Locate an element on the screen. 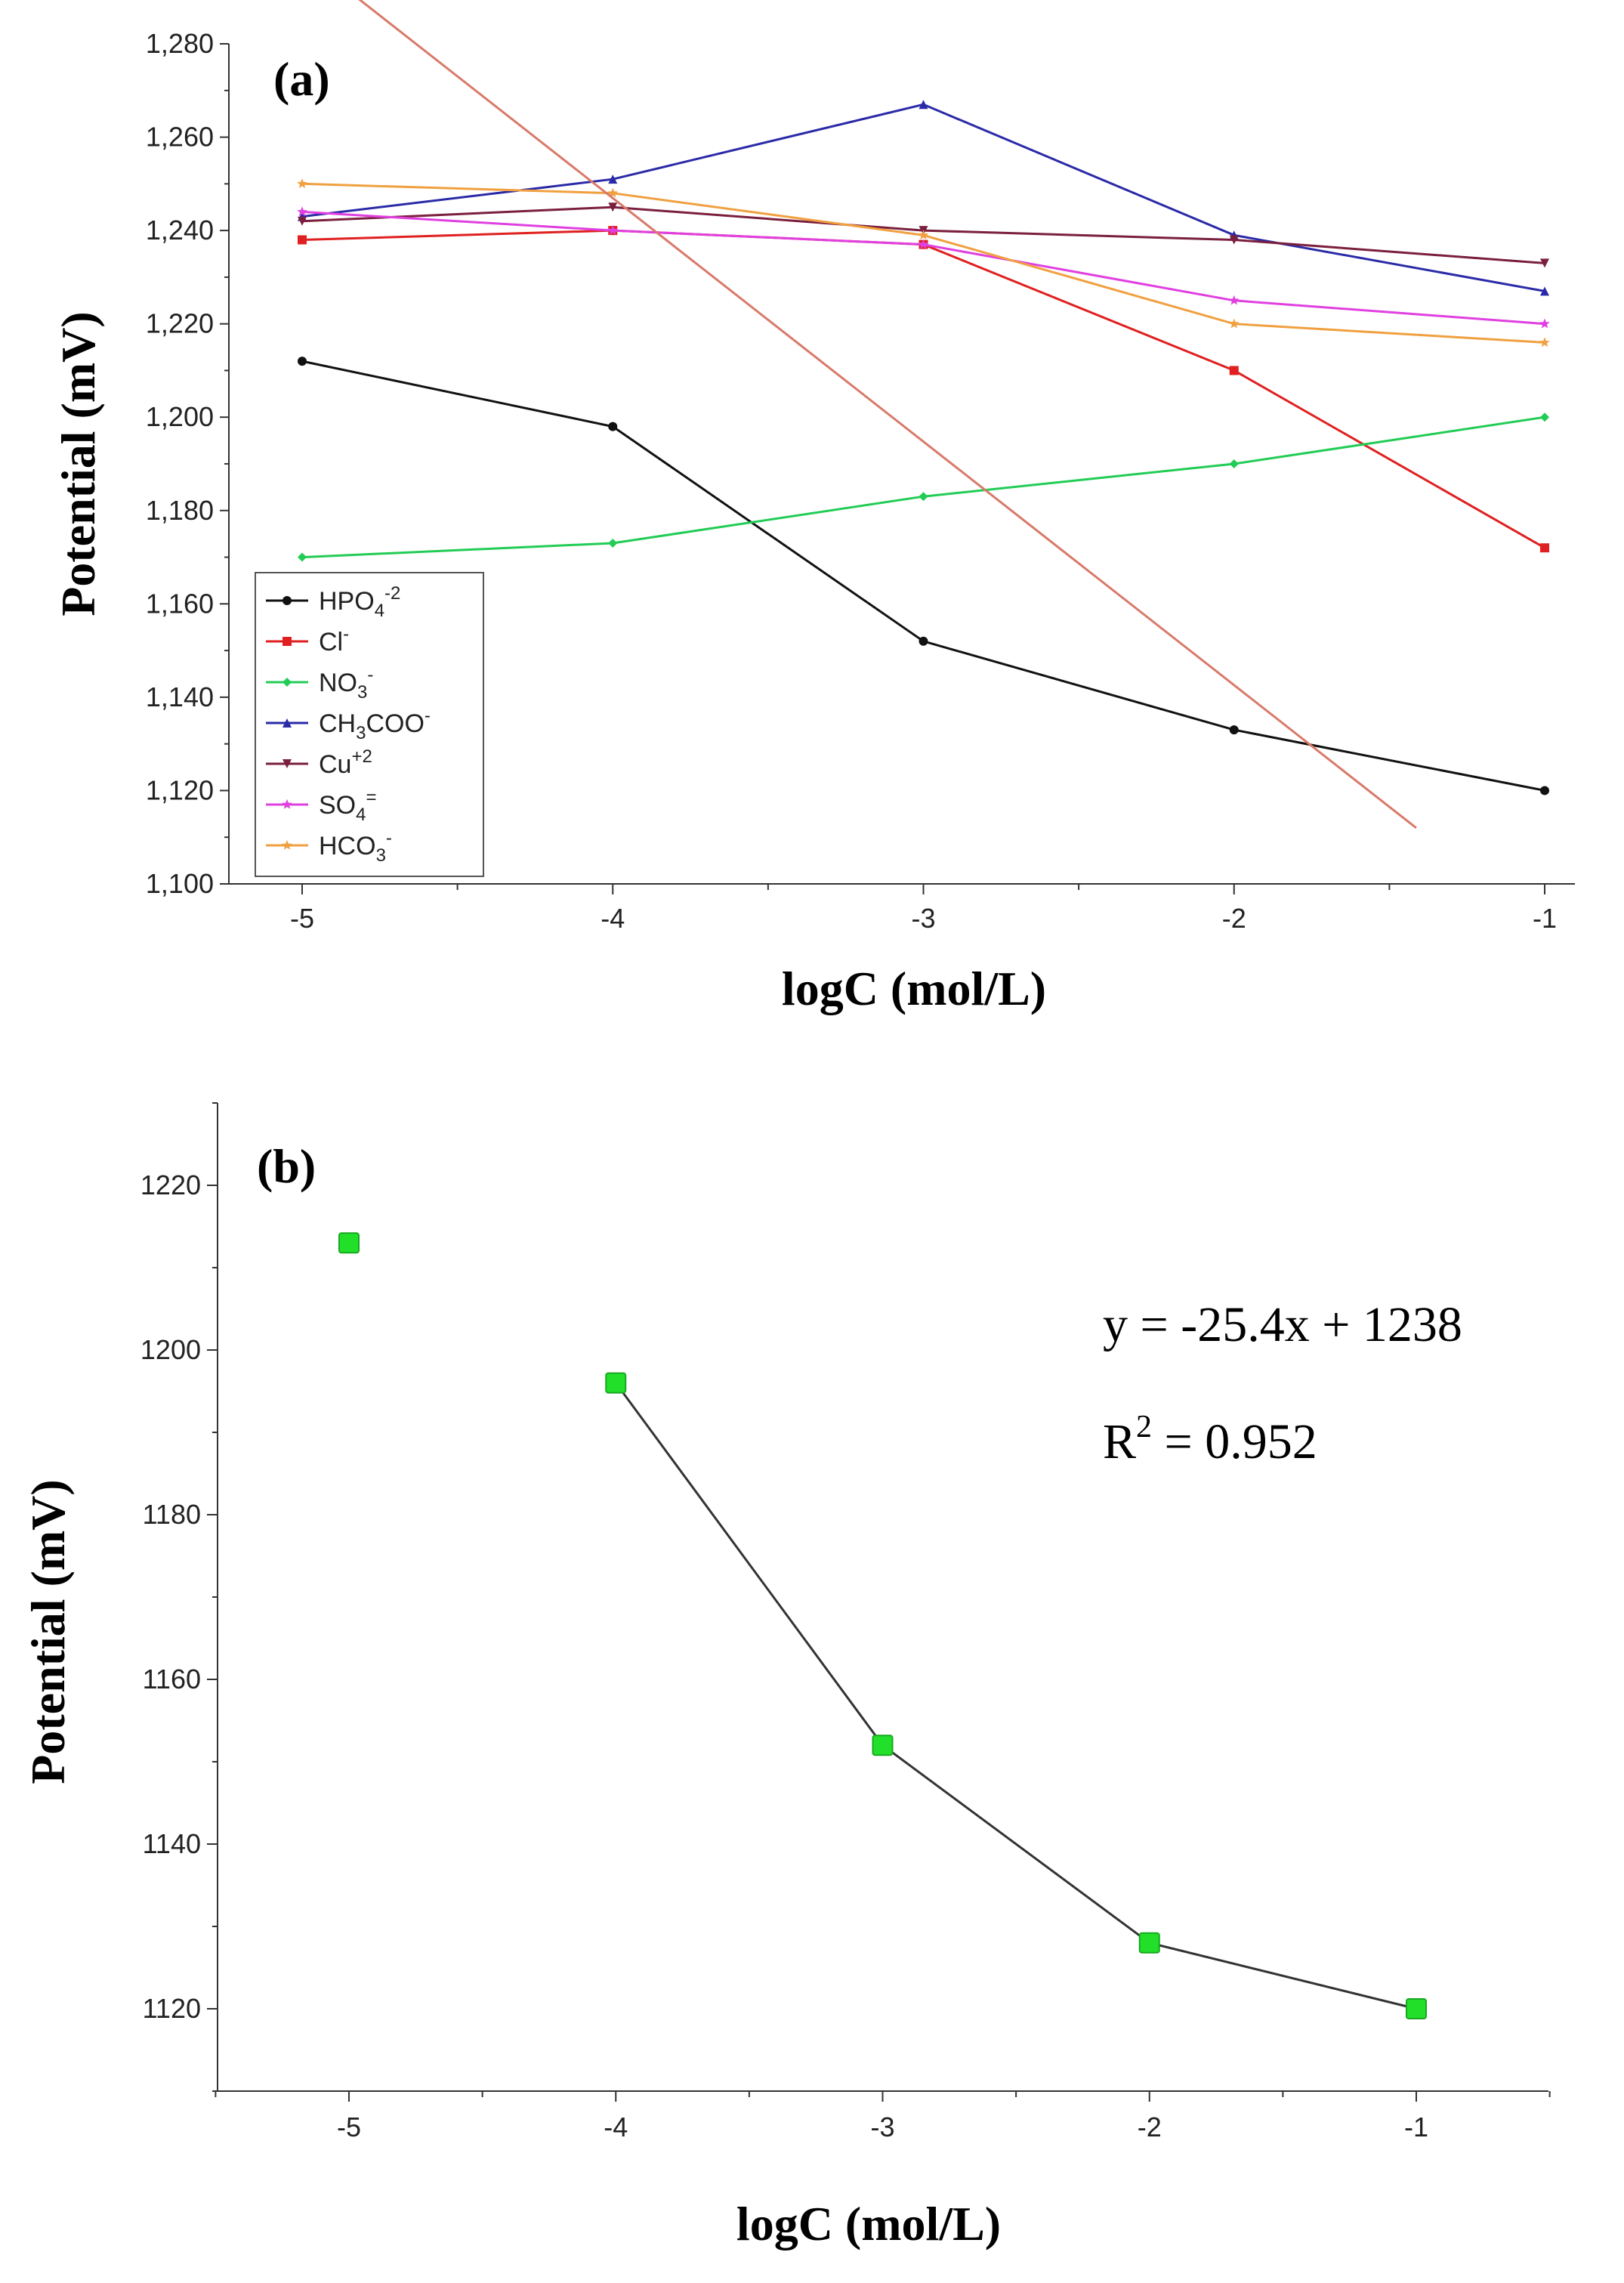  panel-a-y-tick-label: 1,200 is located at coordinates (180, 416).